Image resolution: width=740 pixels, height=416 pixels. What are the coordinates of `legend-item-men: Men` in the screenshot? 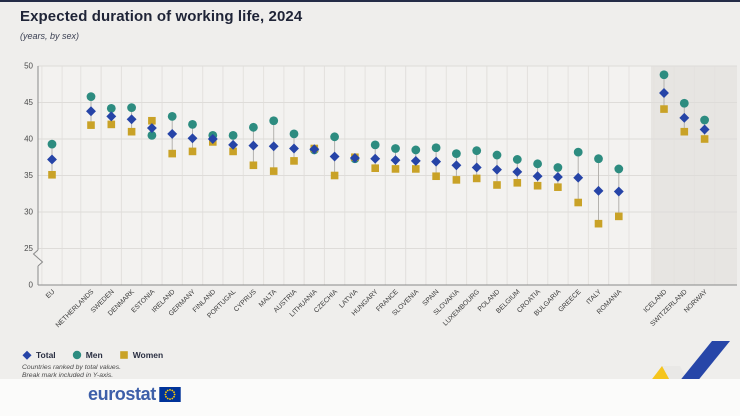 It's located at (87, 355).